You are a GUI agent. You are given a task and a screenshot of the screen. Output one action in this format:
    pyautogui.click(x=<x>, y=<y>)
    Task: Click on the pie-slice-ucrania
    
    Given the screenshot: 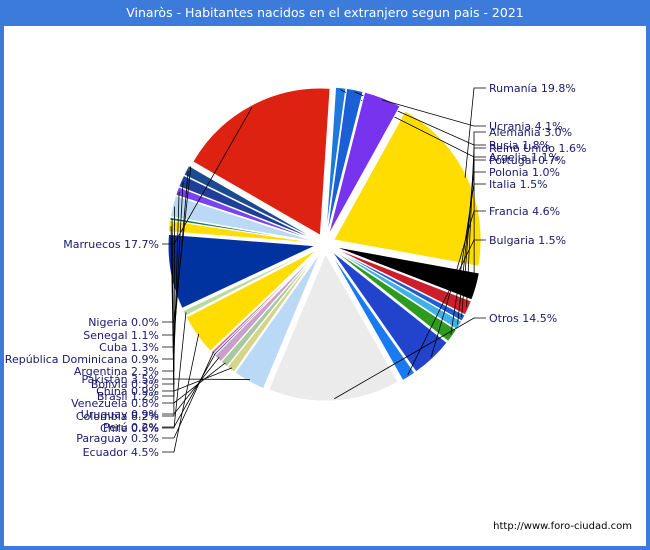 What is the action you would take?
    pyautogui.click(x=364, y=163)
    